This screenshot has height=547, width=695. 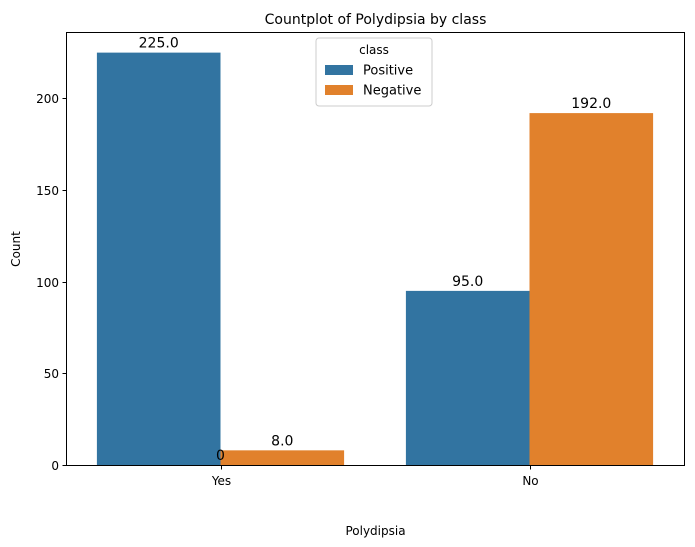 I want to click on y-axis: 0 50 100 150 200, so click(x=51, y=282).